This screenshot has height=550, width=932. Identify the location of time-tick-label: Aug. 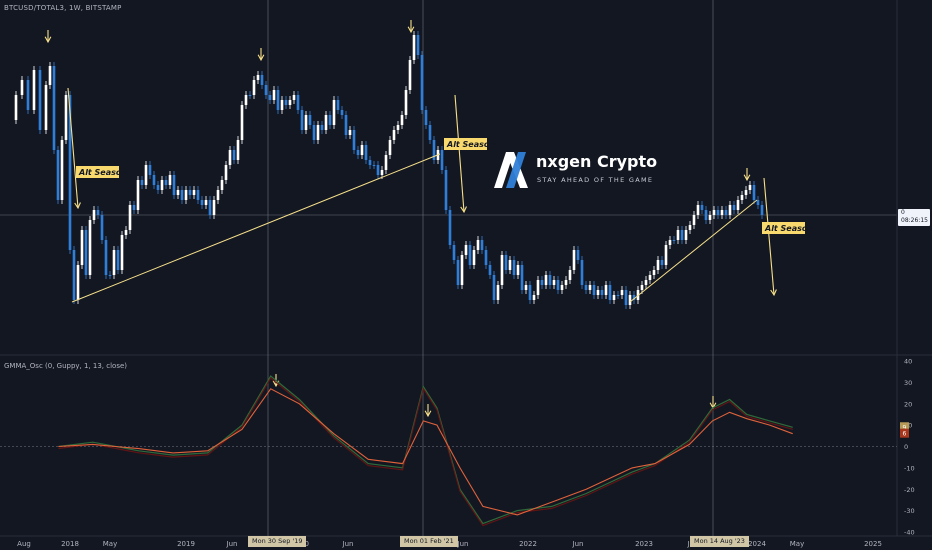
(24, 544).